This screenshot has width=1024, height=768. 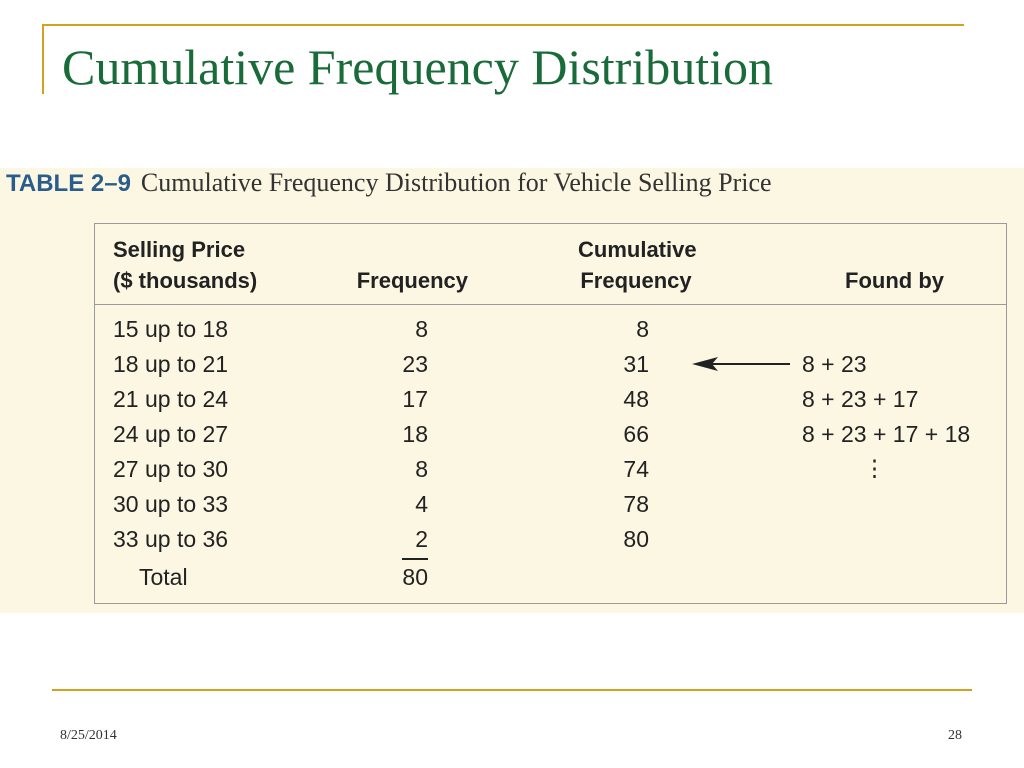 What do you see at coordinates (163, 577) in the screenshot?
I see `total-label: Total` at bounding box center [163, 577].